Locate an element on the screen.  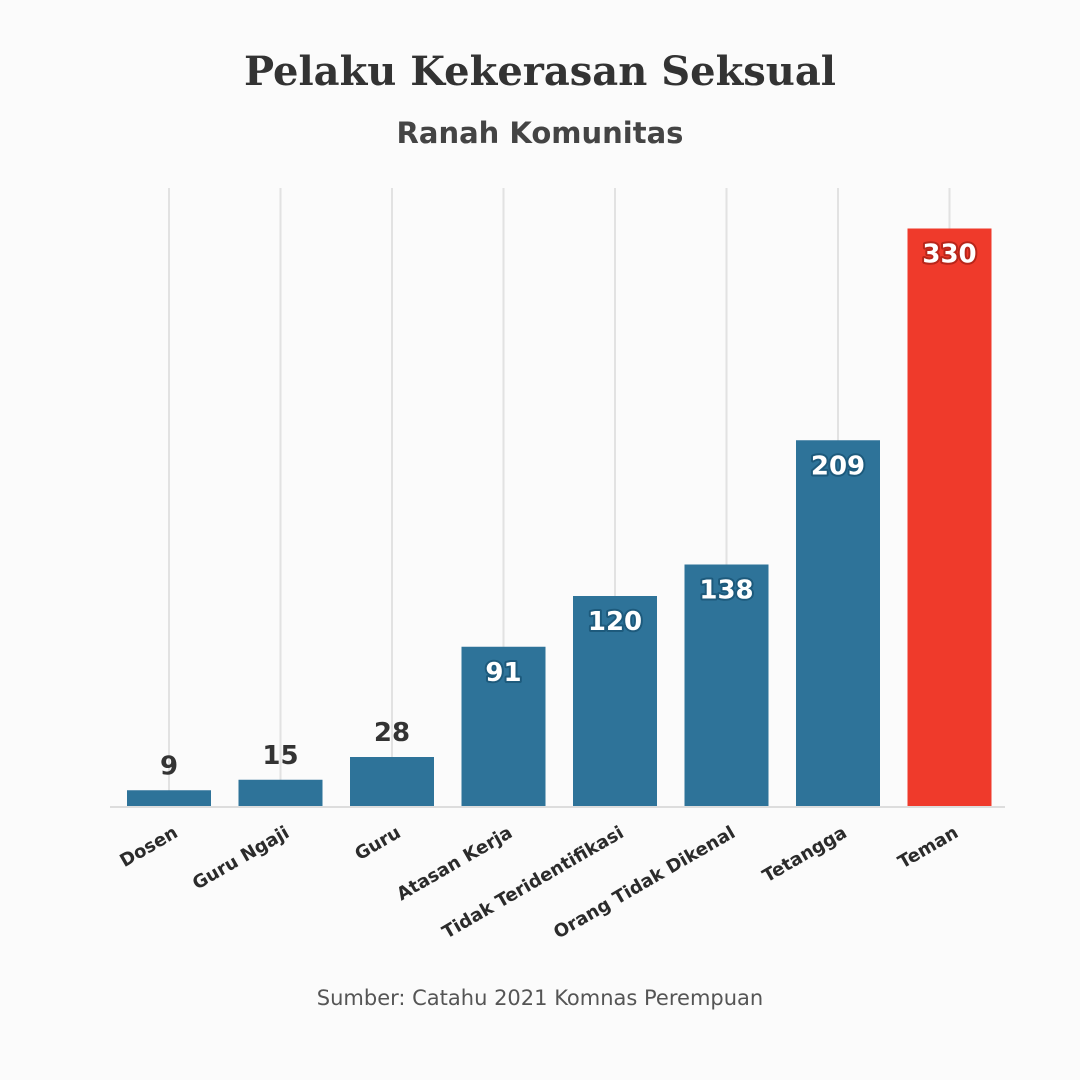
chart-title: Pelaku Kekerasan Seksual is located at coordinates (540, 71).